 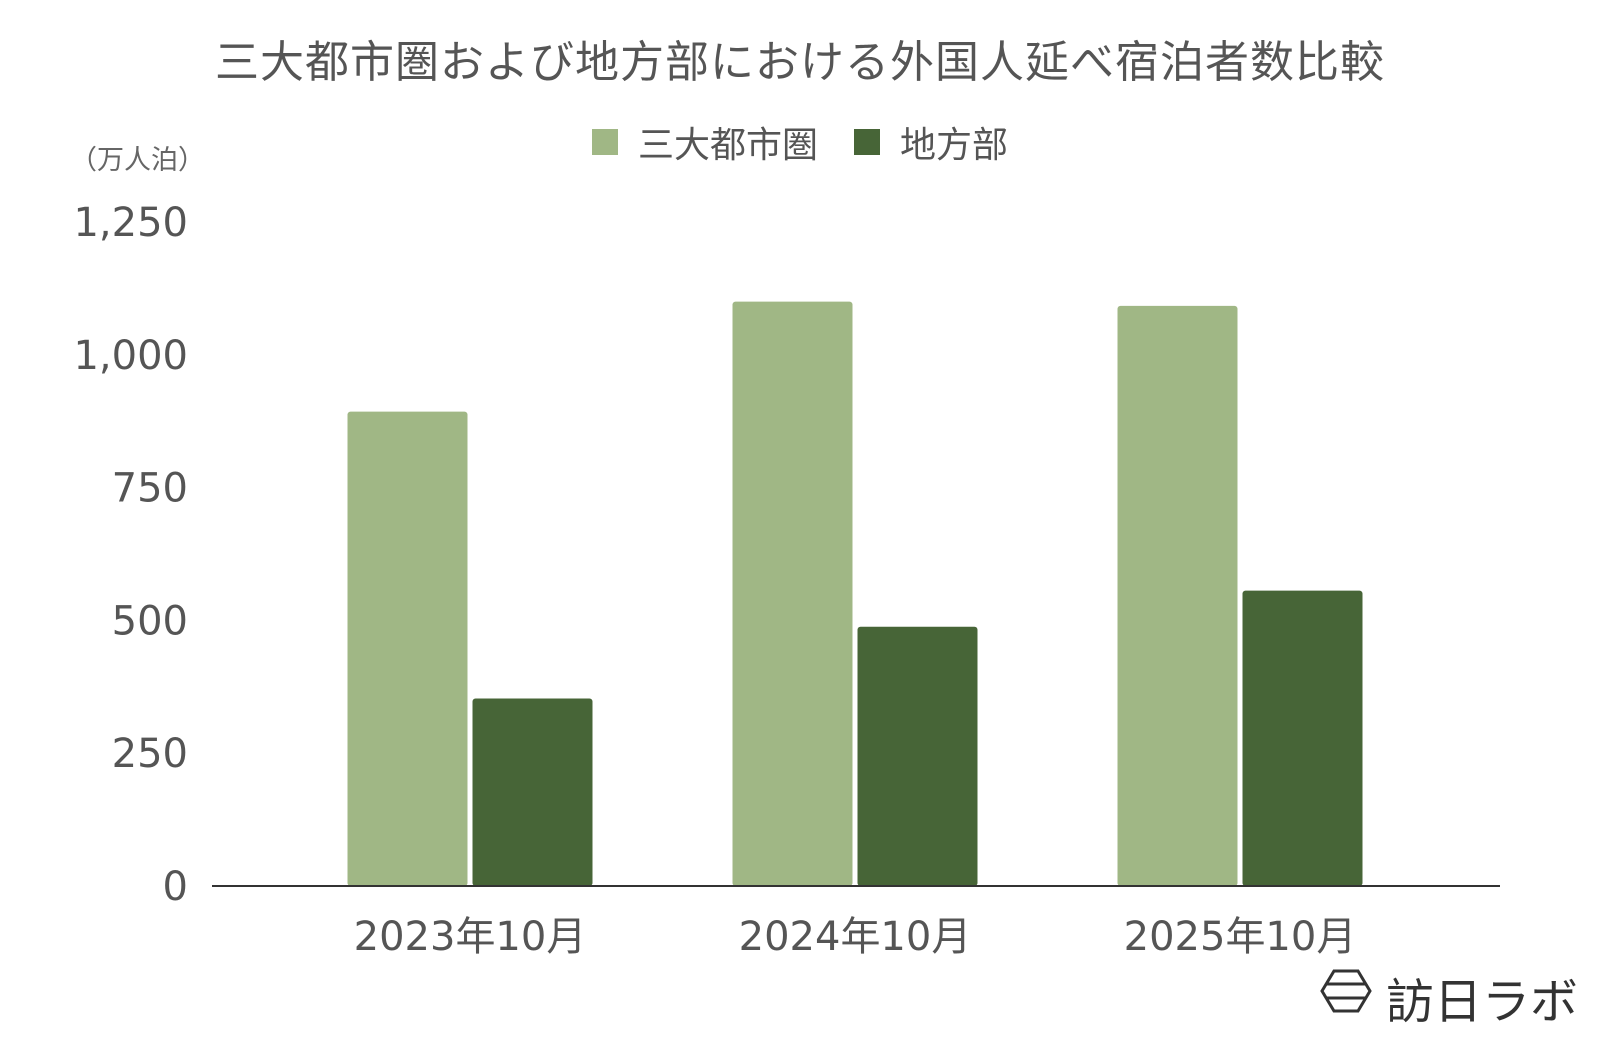 I want to click on y-tick-label: 1,000, so click(x=130, y=356).